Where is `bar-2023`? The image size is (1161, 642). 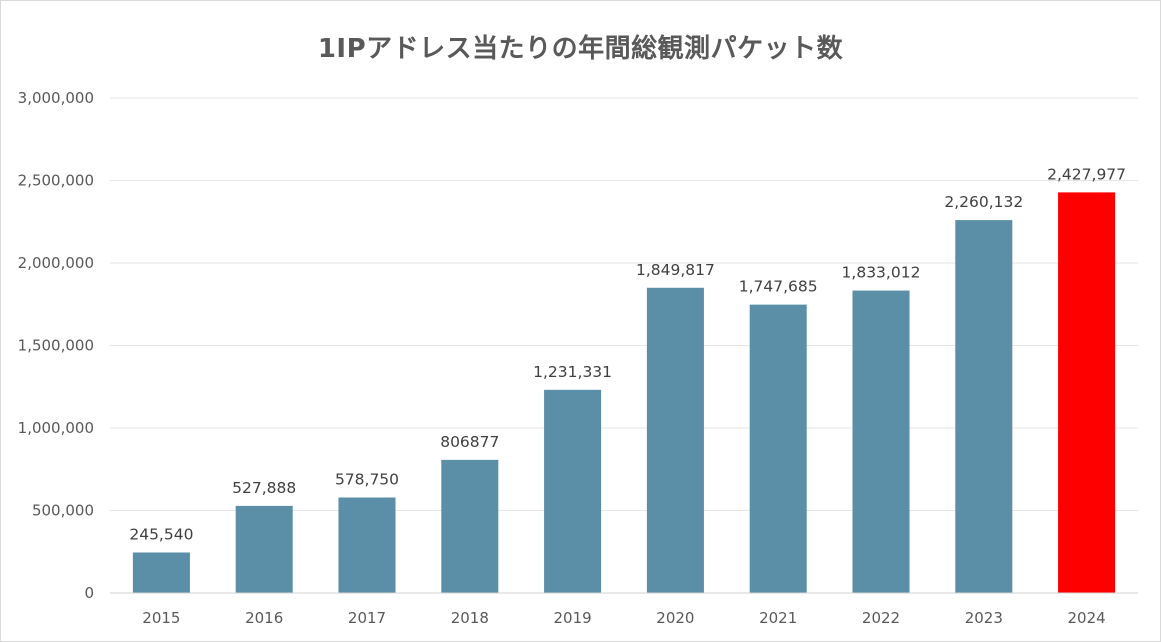 bar-2023 is located at coordinates (984, 406).